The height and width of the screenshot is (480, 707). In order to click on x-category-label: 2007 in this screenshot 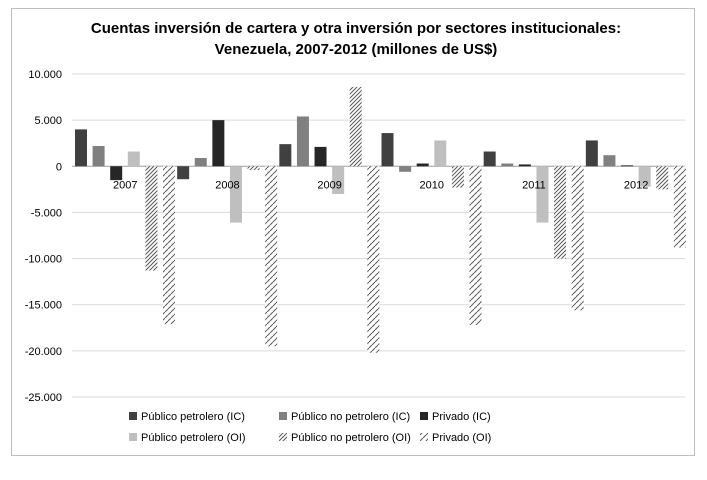, I will do `click(125, 185)`.